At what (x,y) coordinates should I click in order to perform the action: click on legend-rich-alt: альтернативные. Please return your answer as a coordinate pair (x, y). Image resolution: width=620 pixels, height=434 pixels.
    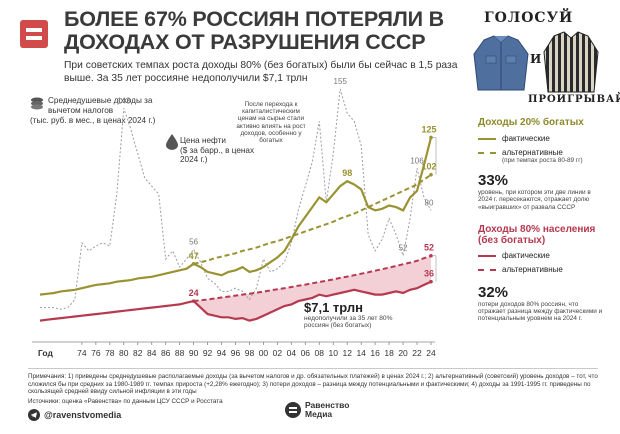
    Looking at the image, I should click on (545, 152).